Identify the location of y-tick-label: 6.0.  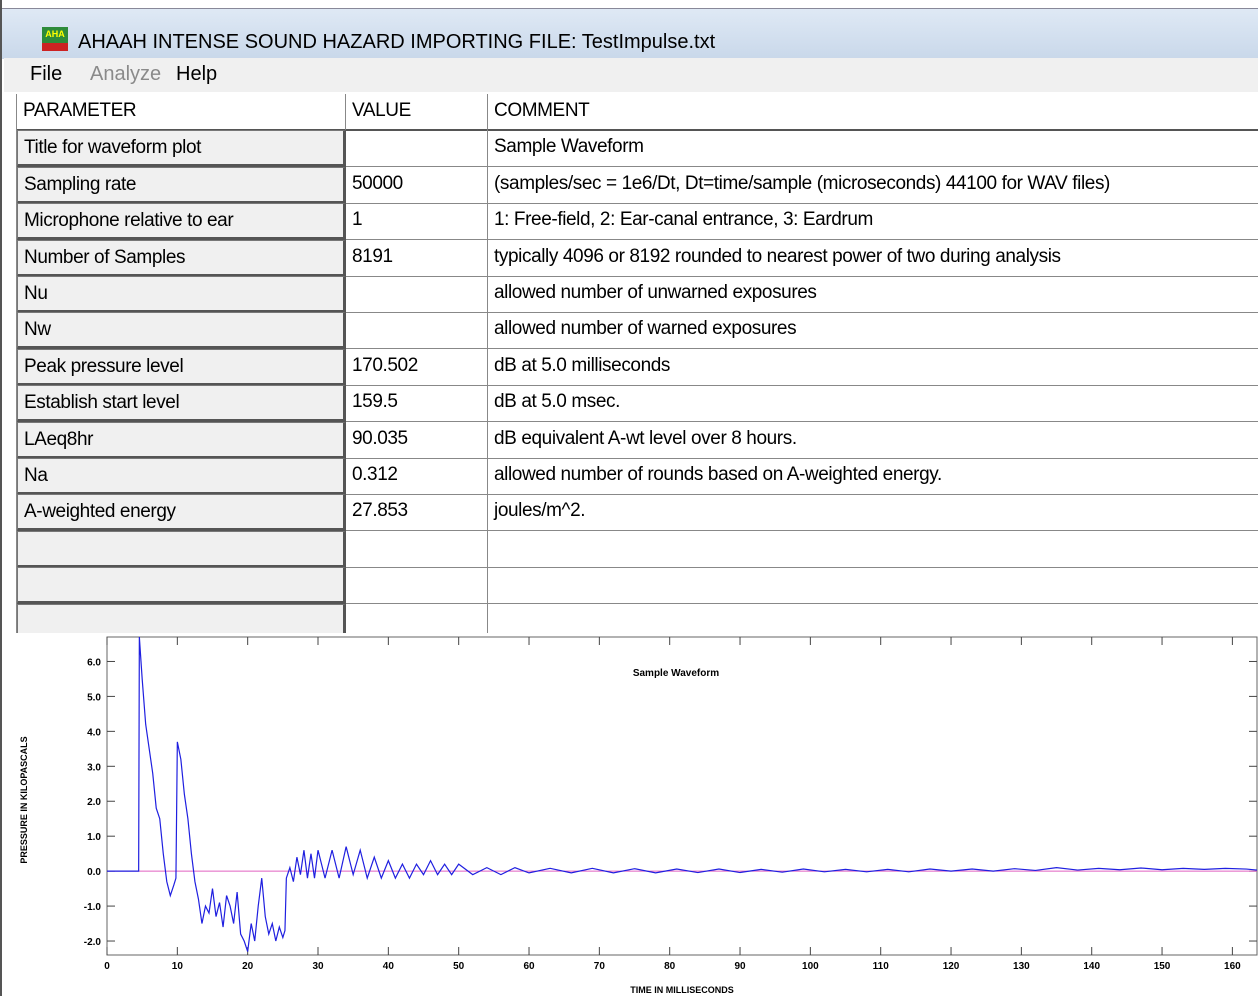
(94, 662).